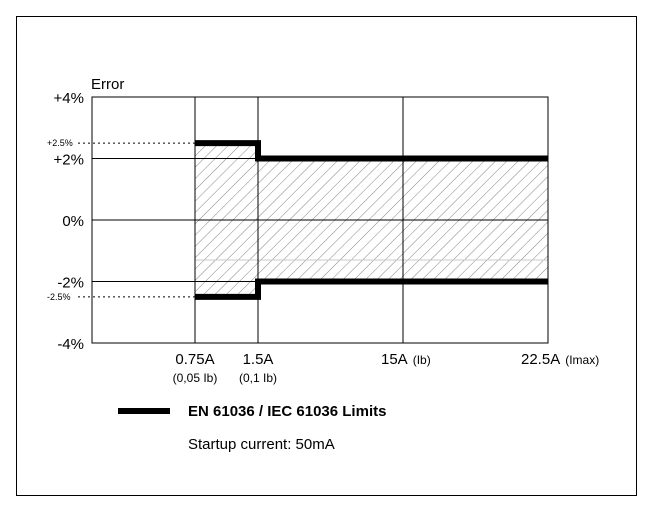 This screenshot has height=512, width=653. I want to click on y-minor-tick-label: +2.5%, so click(60, 143).